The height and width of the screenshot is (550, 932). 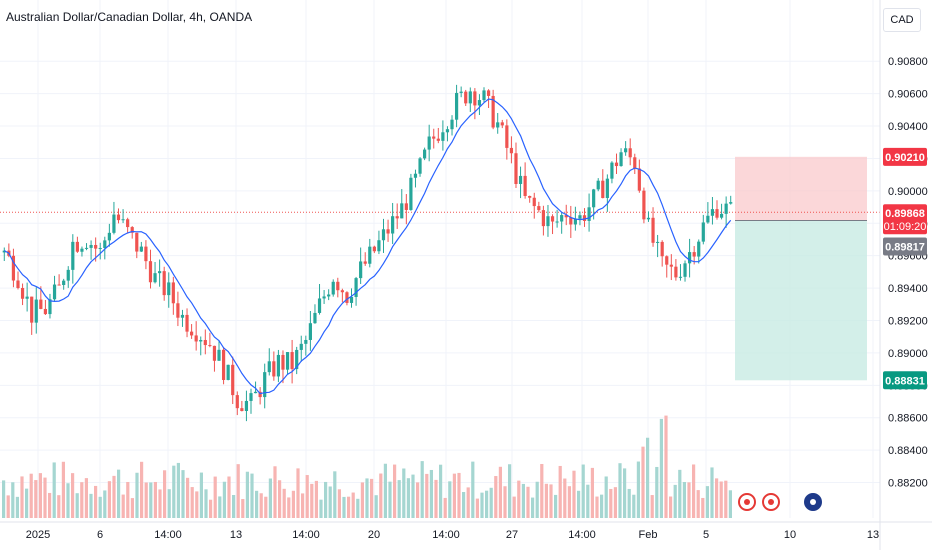 What do you see at coordinates (905, 246) in the screenshot?
I see `entry-price-tag` at bounding box center [905, 246].